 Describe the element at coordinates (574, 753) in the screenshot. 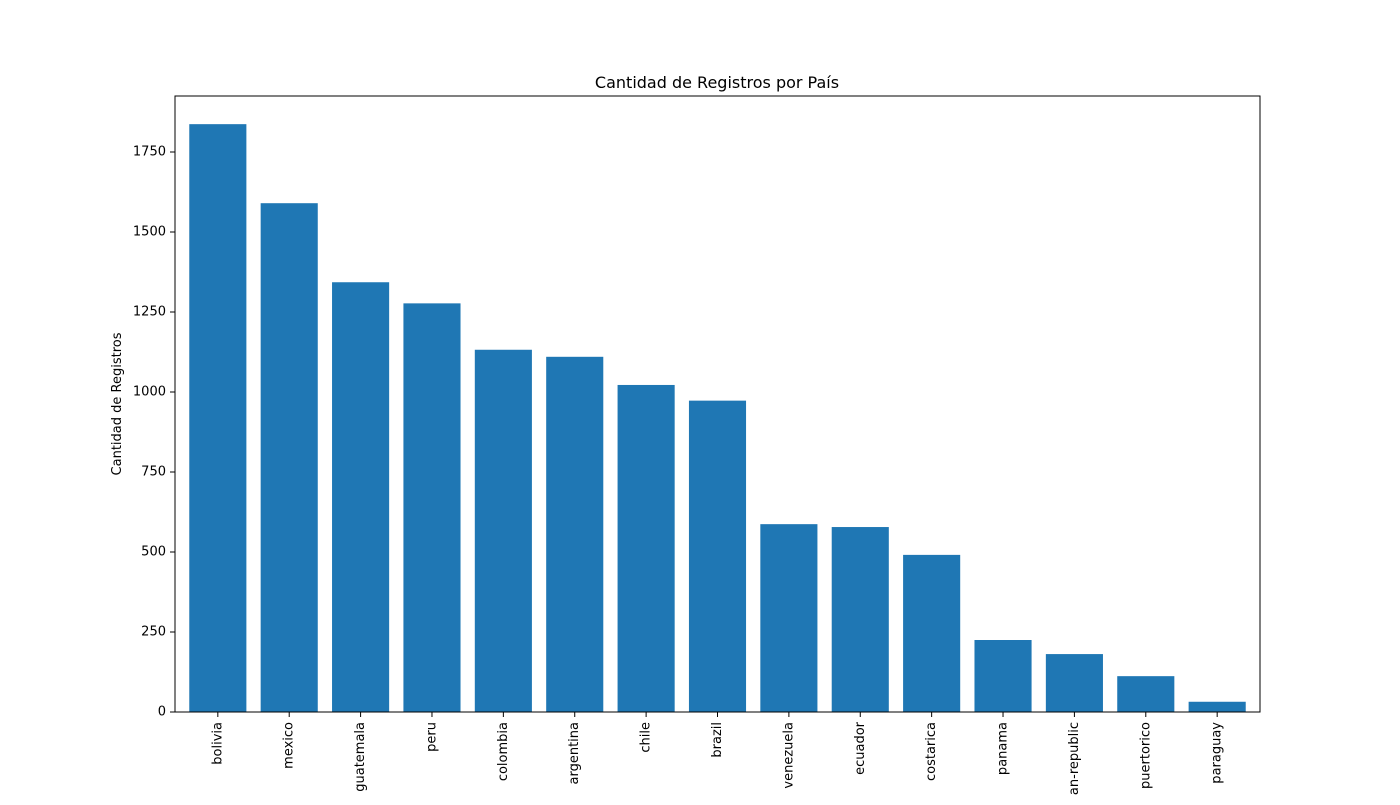

I see `x-tick-label: argentina` at that location.